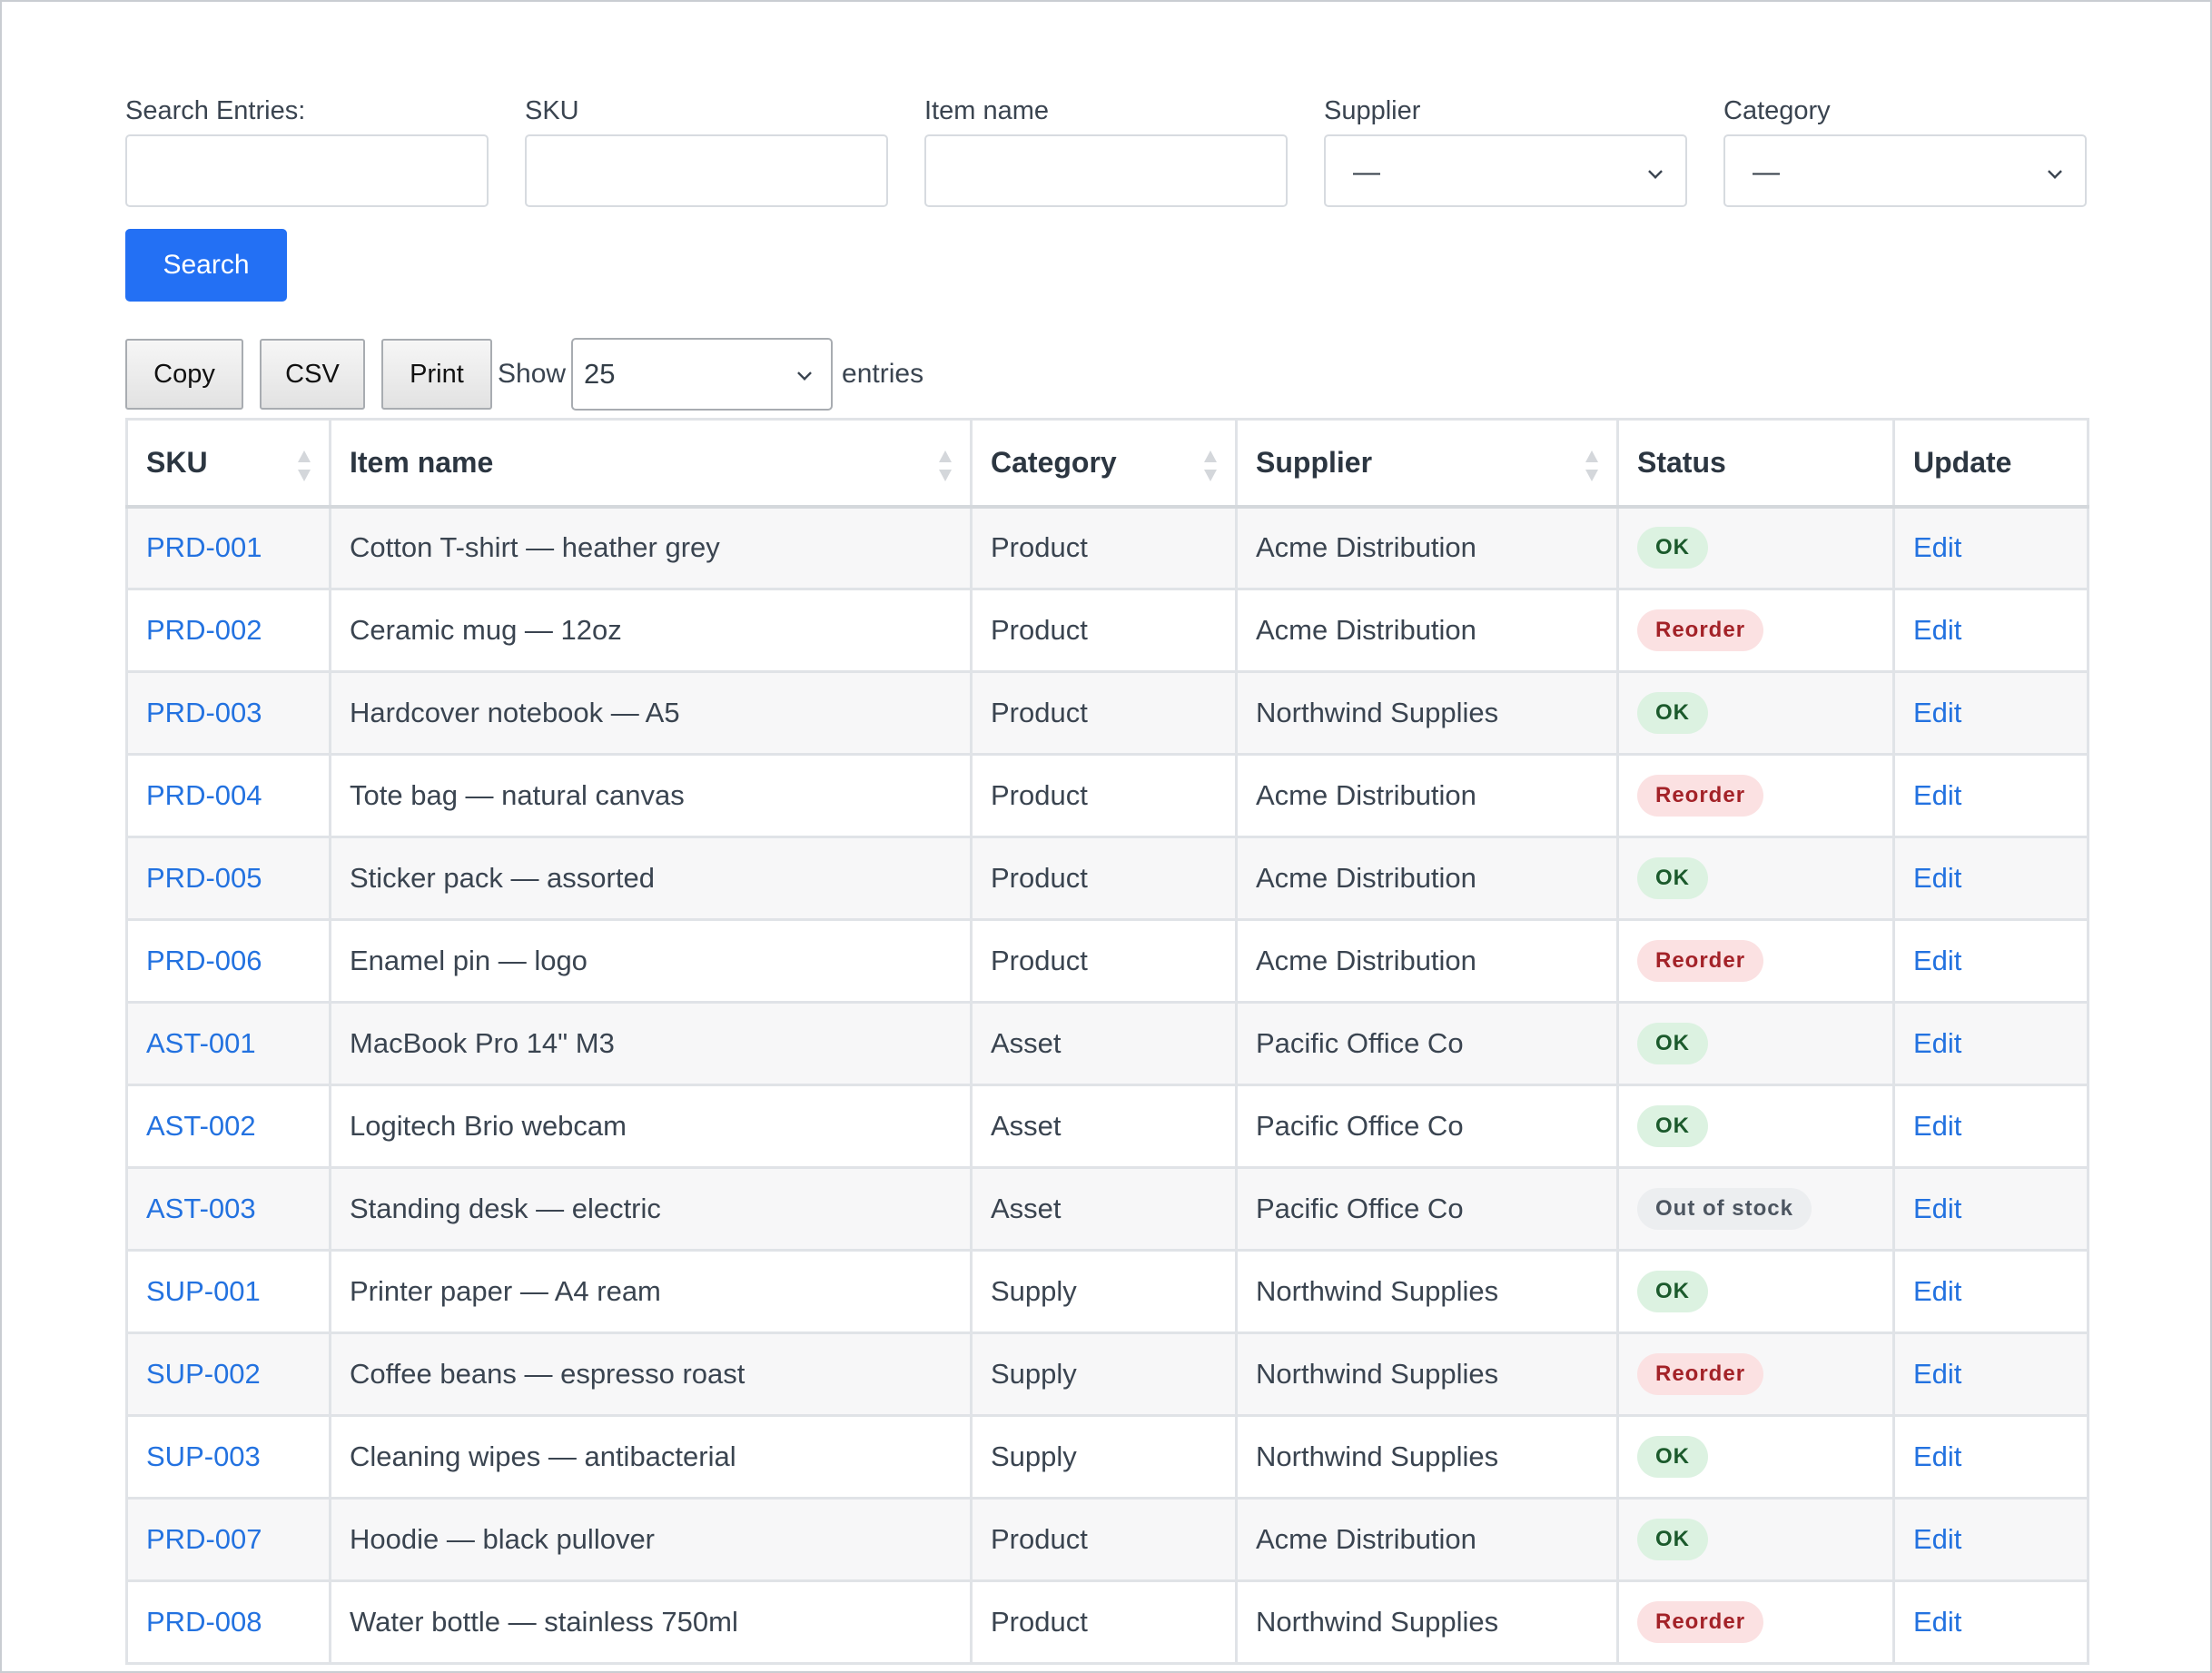  Describe the element at coordinates (1682, 462) in the screenshot. I see `status-header-label: Status` at that location.